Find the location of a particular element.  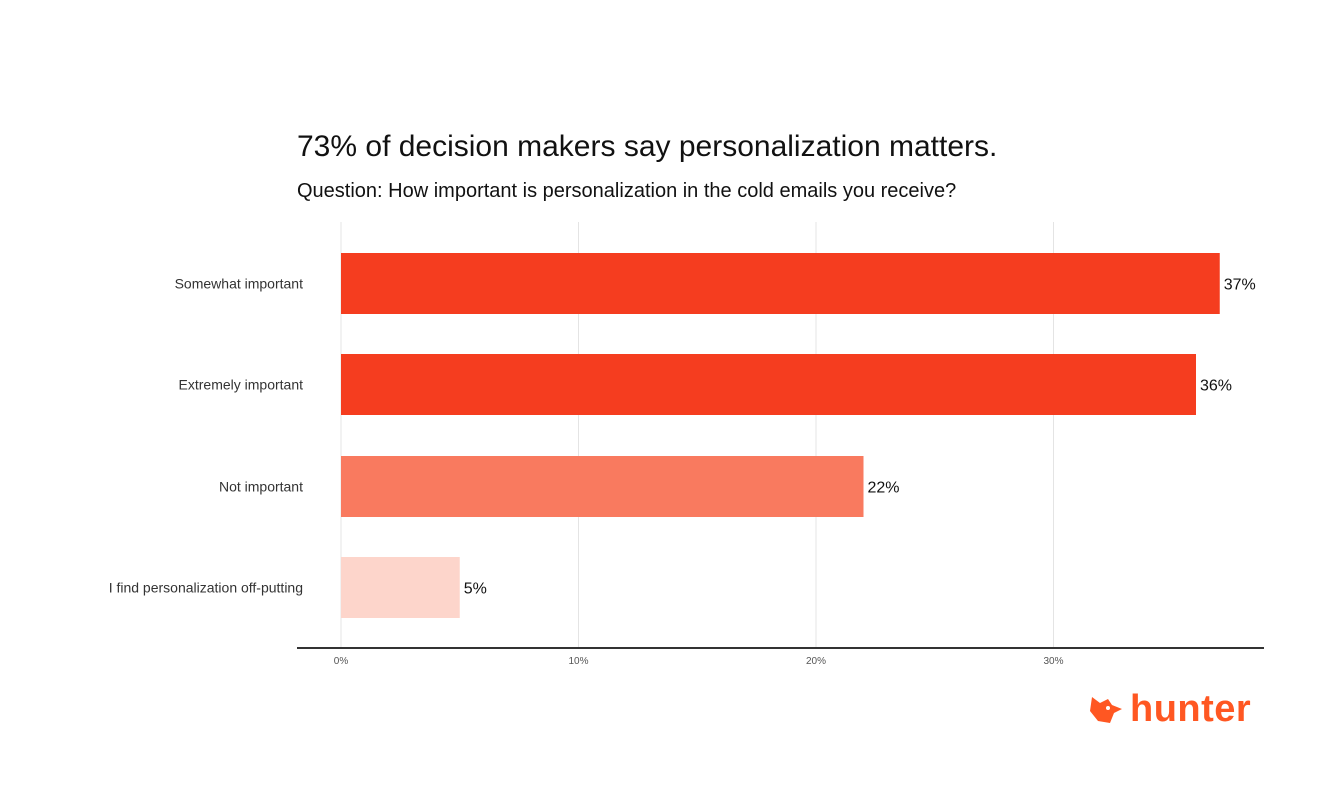

x-tick-label: 10% is located at coordinates (578, 661).